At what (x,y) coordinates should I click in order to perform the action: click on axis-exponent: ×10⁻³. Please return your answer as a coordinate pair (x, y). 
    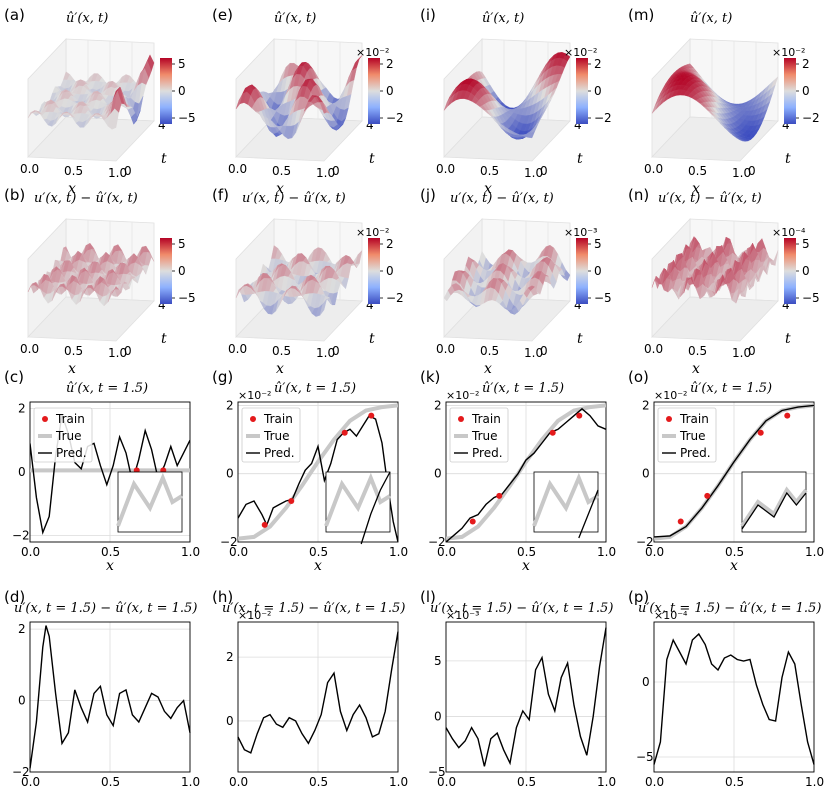
    Looking at the image, I should click on (462, 615).